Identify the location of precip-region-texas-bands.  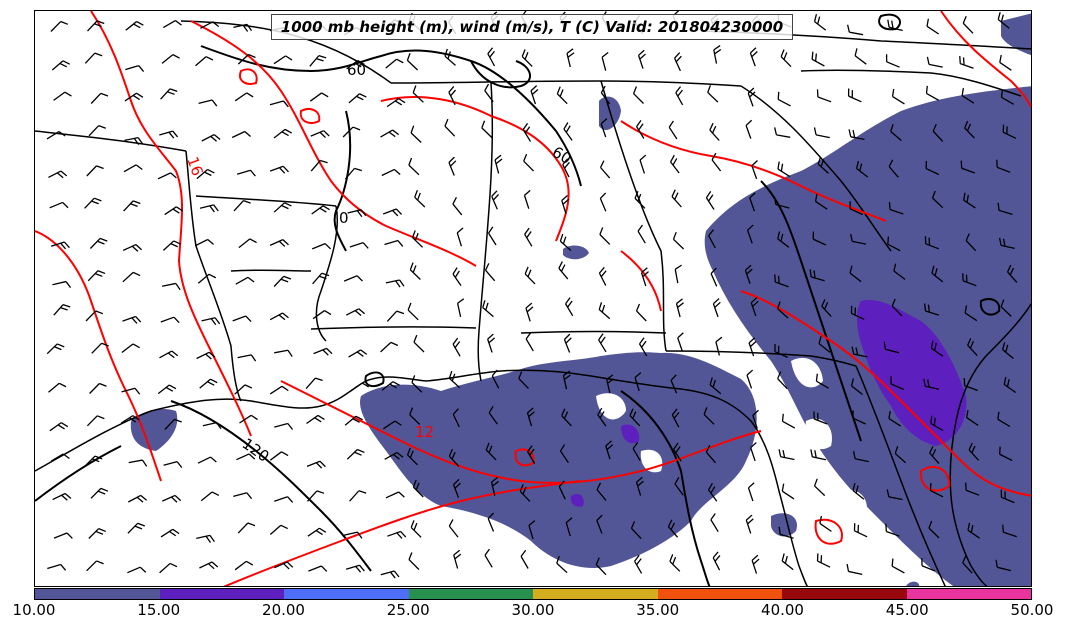
(154, 430).